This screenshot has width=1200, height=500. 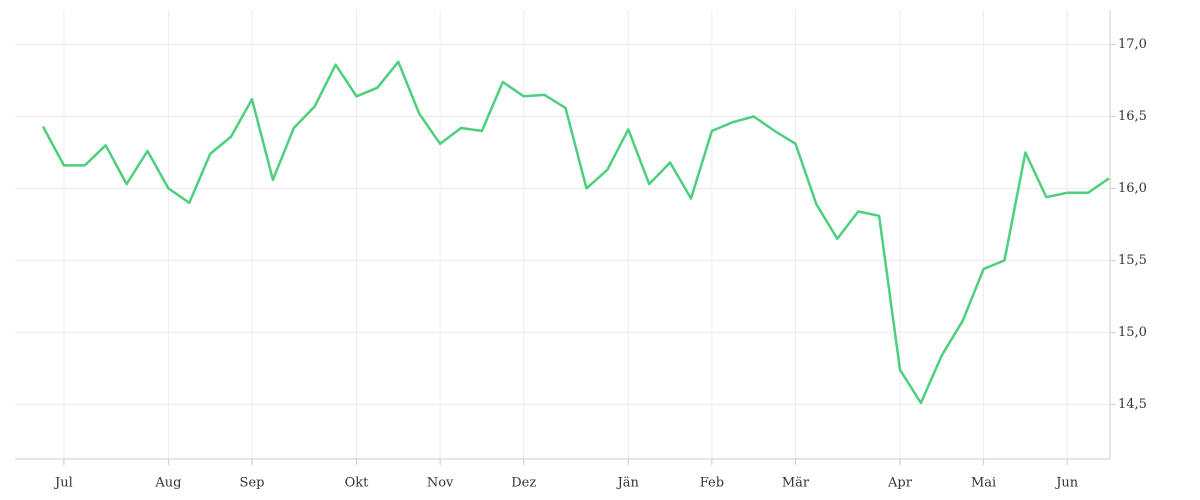 What do you see at coordinates (712, 483) in the screenshot?
I see `x-tick-label: Feb` at bounding box center [712, 483].